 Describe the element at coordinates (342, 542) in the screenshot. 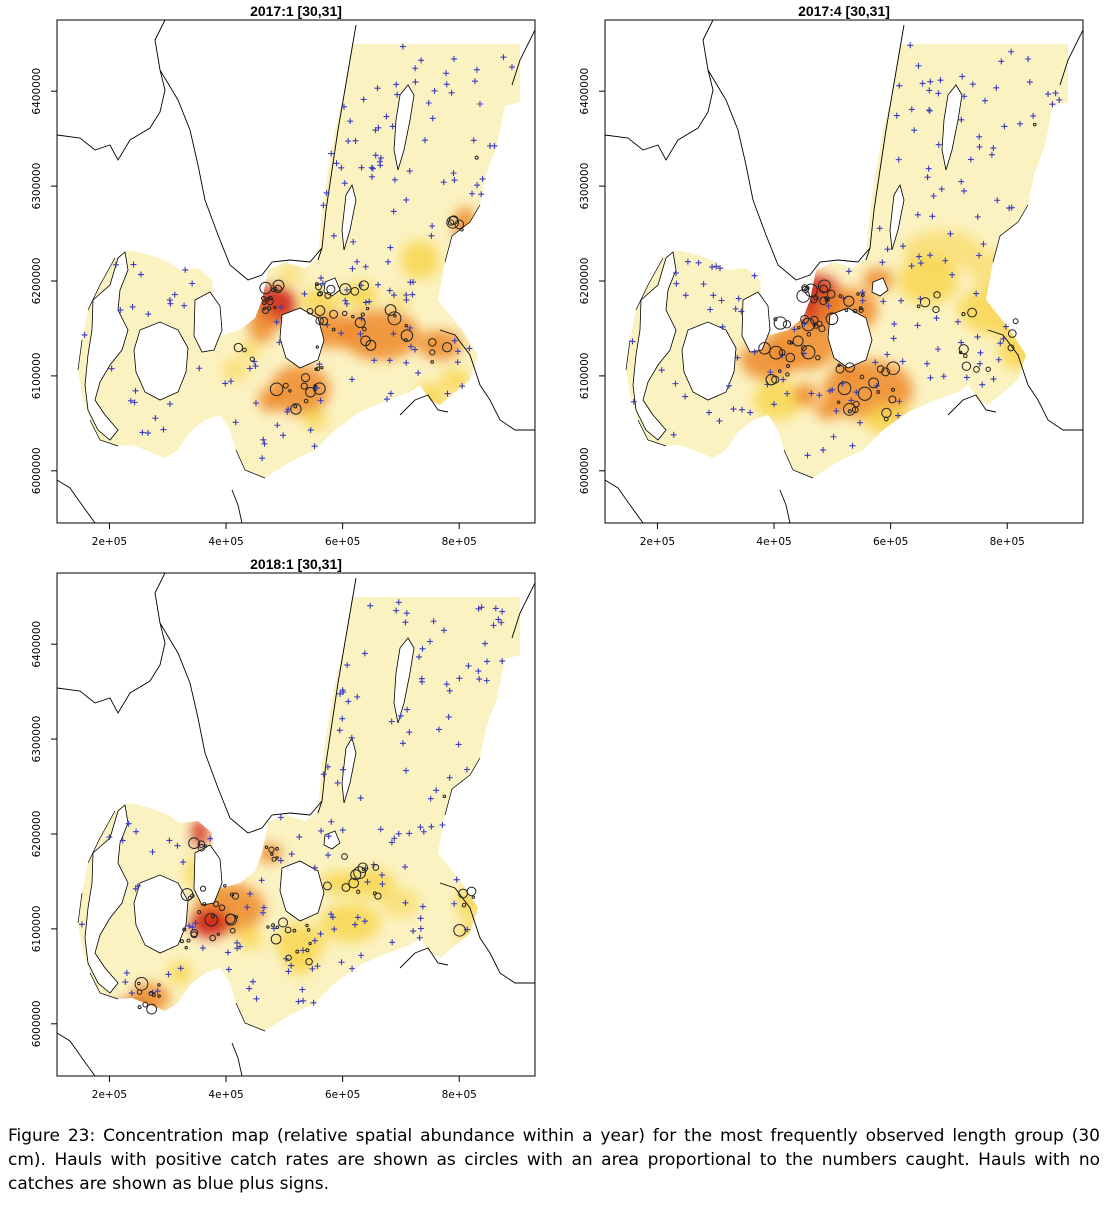

I see `x-tick-label: 6e+05` at that location.